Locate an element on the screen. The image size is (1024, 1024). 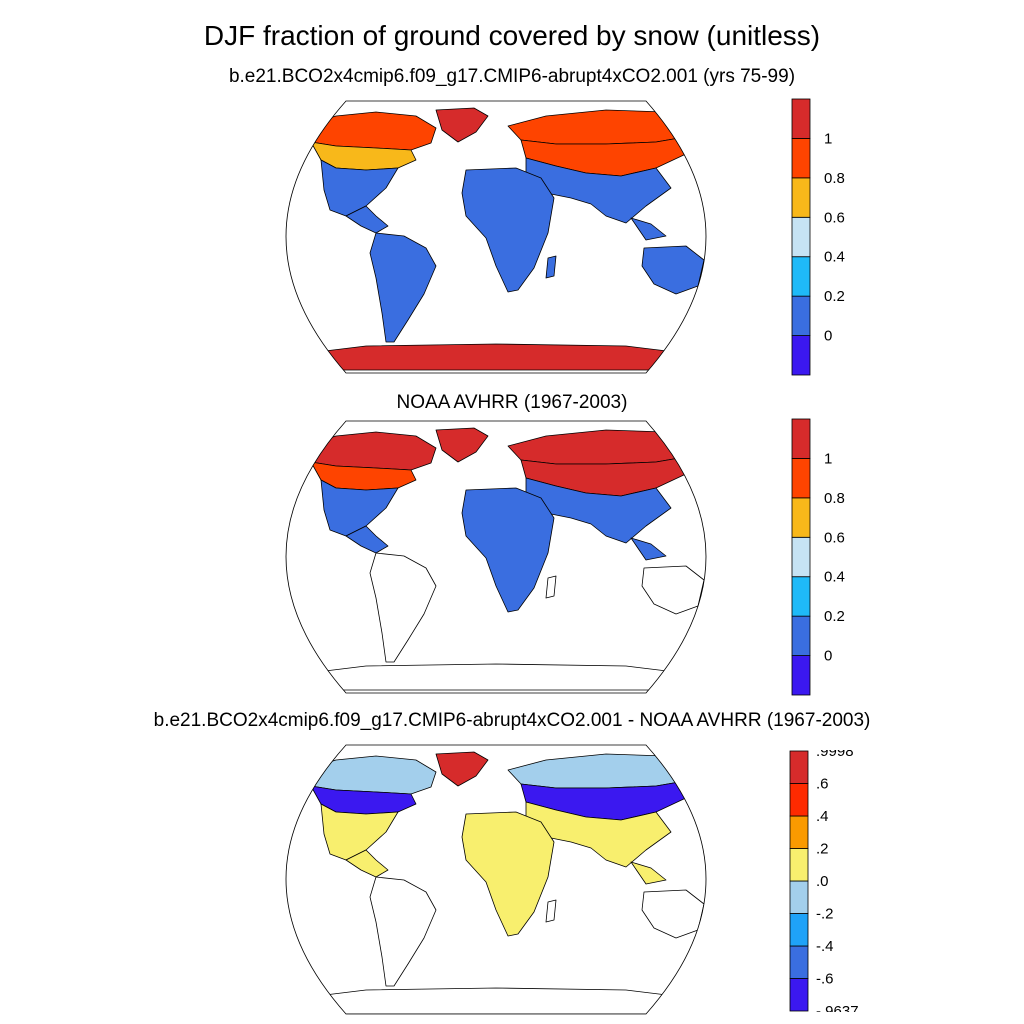
colorbar-obs: 0 0.2 0.4 0.6 0.8 1 is located at coordinates (818, 557).